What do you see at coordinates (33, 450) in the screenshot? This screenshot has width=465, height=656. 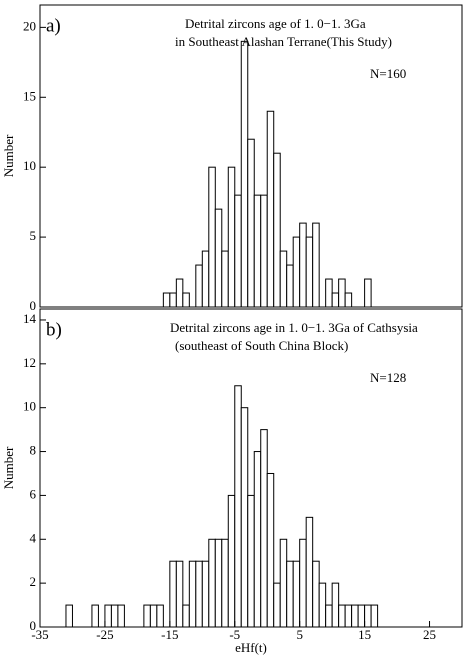 I see `y-tick-label: 8` at bounding box center [33, 450].